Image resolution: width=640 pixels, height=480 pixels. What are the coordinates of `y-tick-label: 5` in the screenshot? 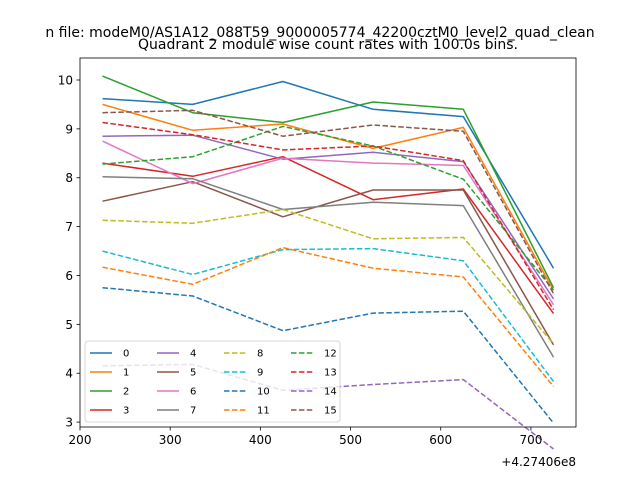 It's located at (69, 325).